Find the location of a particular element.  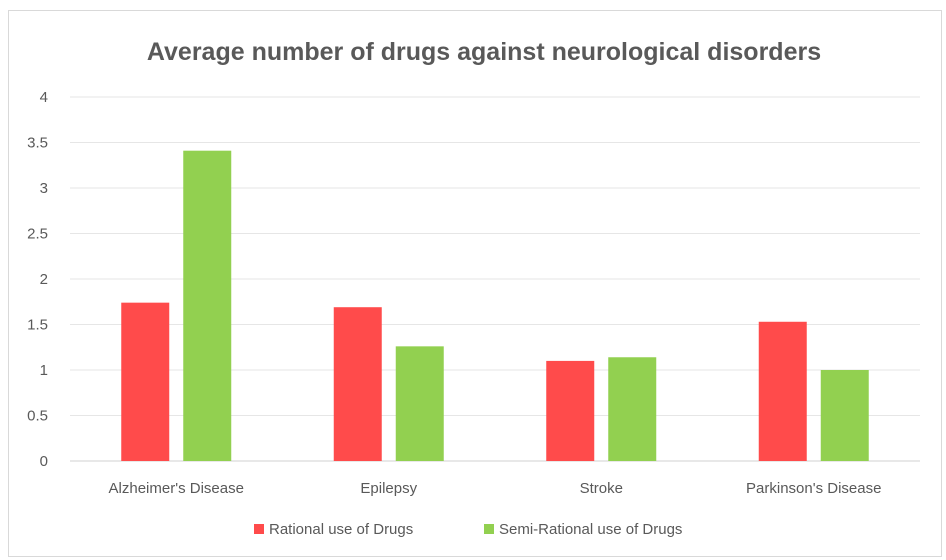

y-tick-label: 4 is located at coordinates (44, 97).